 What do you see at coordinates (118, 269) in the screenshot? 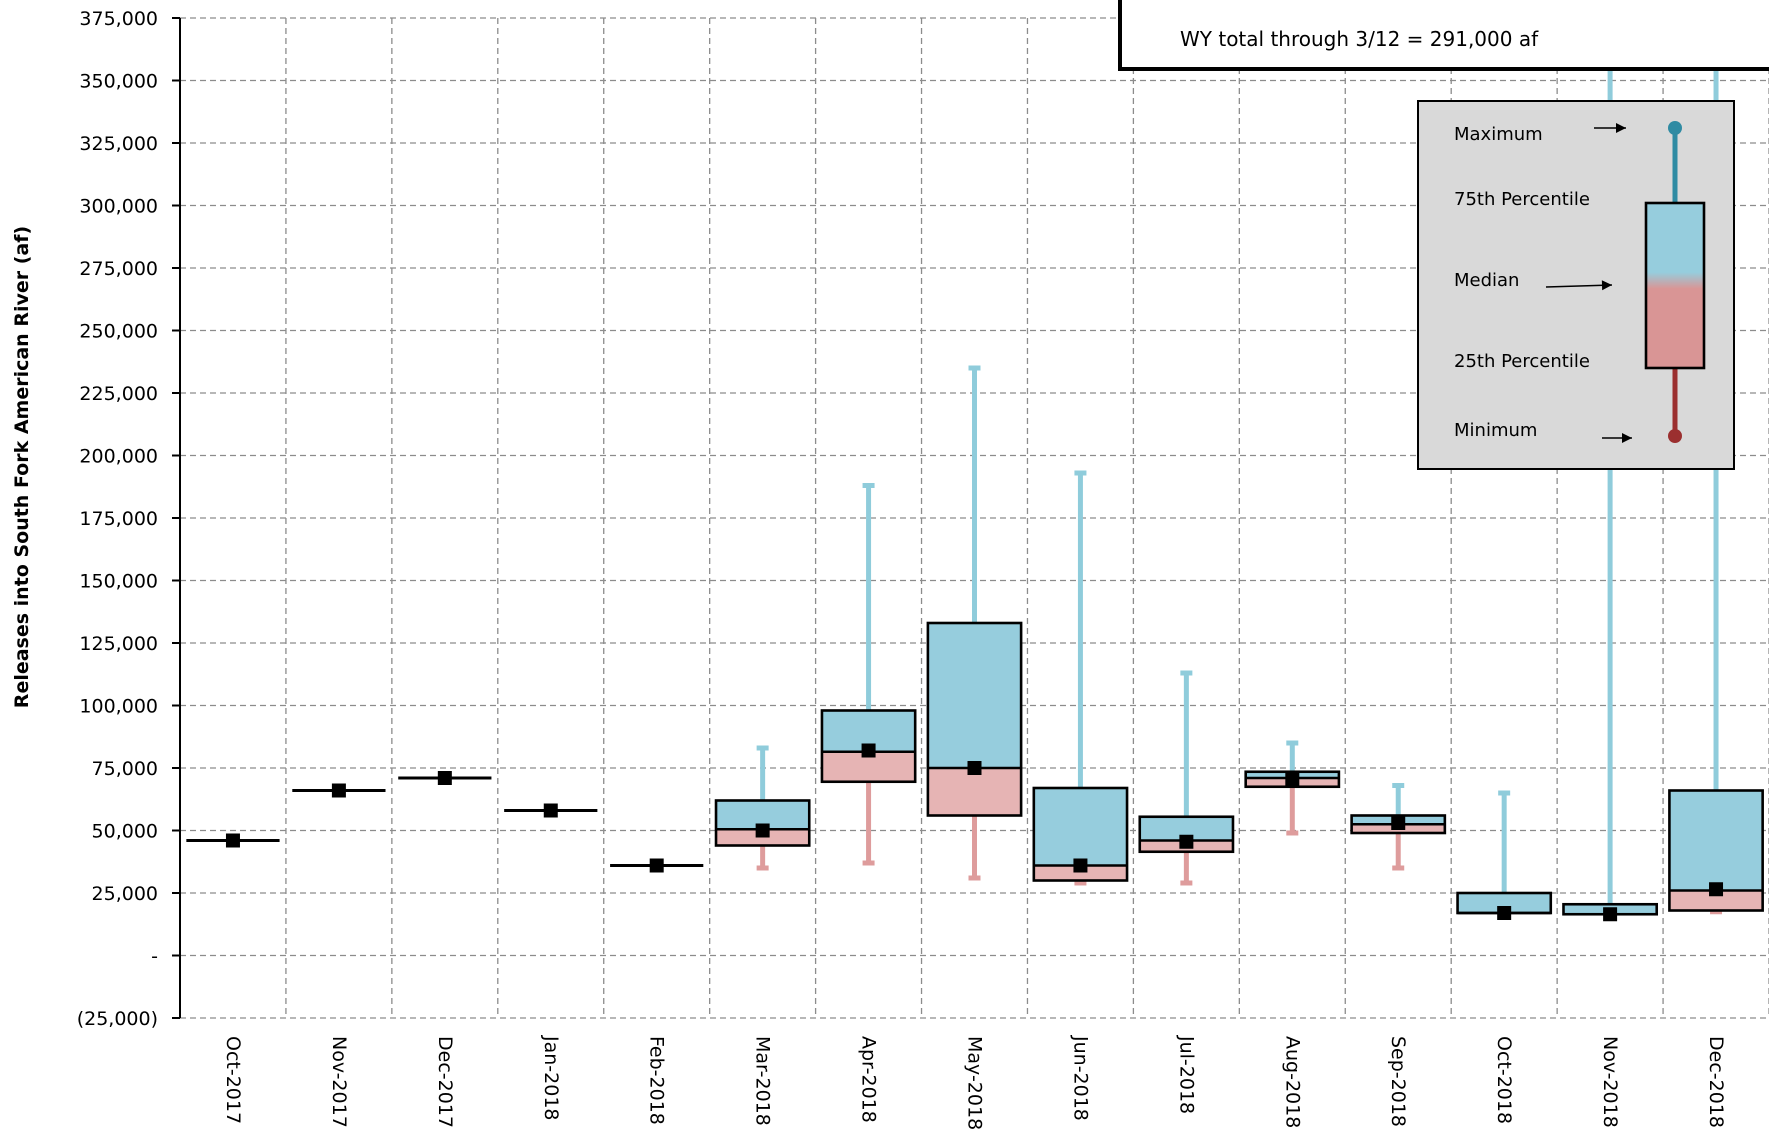
I see `y-tick-label: 275,000` at bounding box center [118, 269].